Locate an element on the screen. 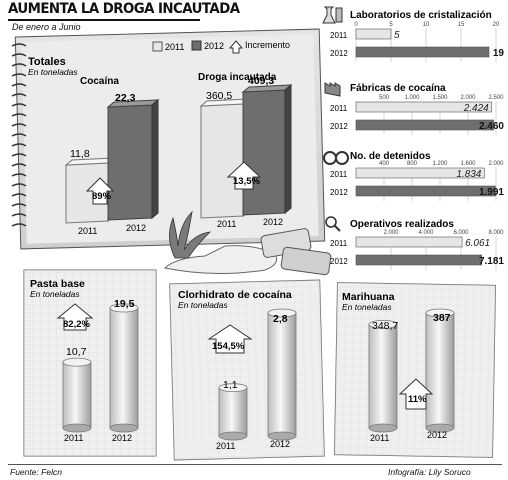  labs-value-2012: 19 is located at coordinates (499, 53).